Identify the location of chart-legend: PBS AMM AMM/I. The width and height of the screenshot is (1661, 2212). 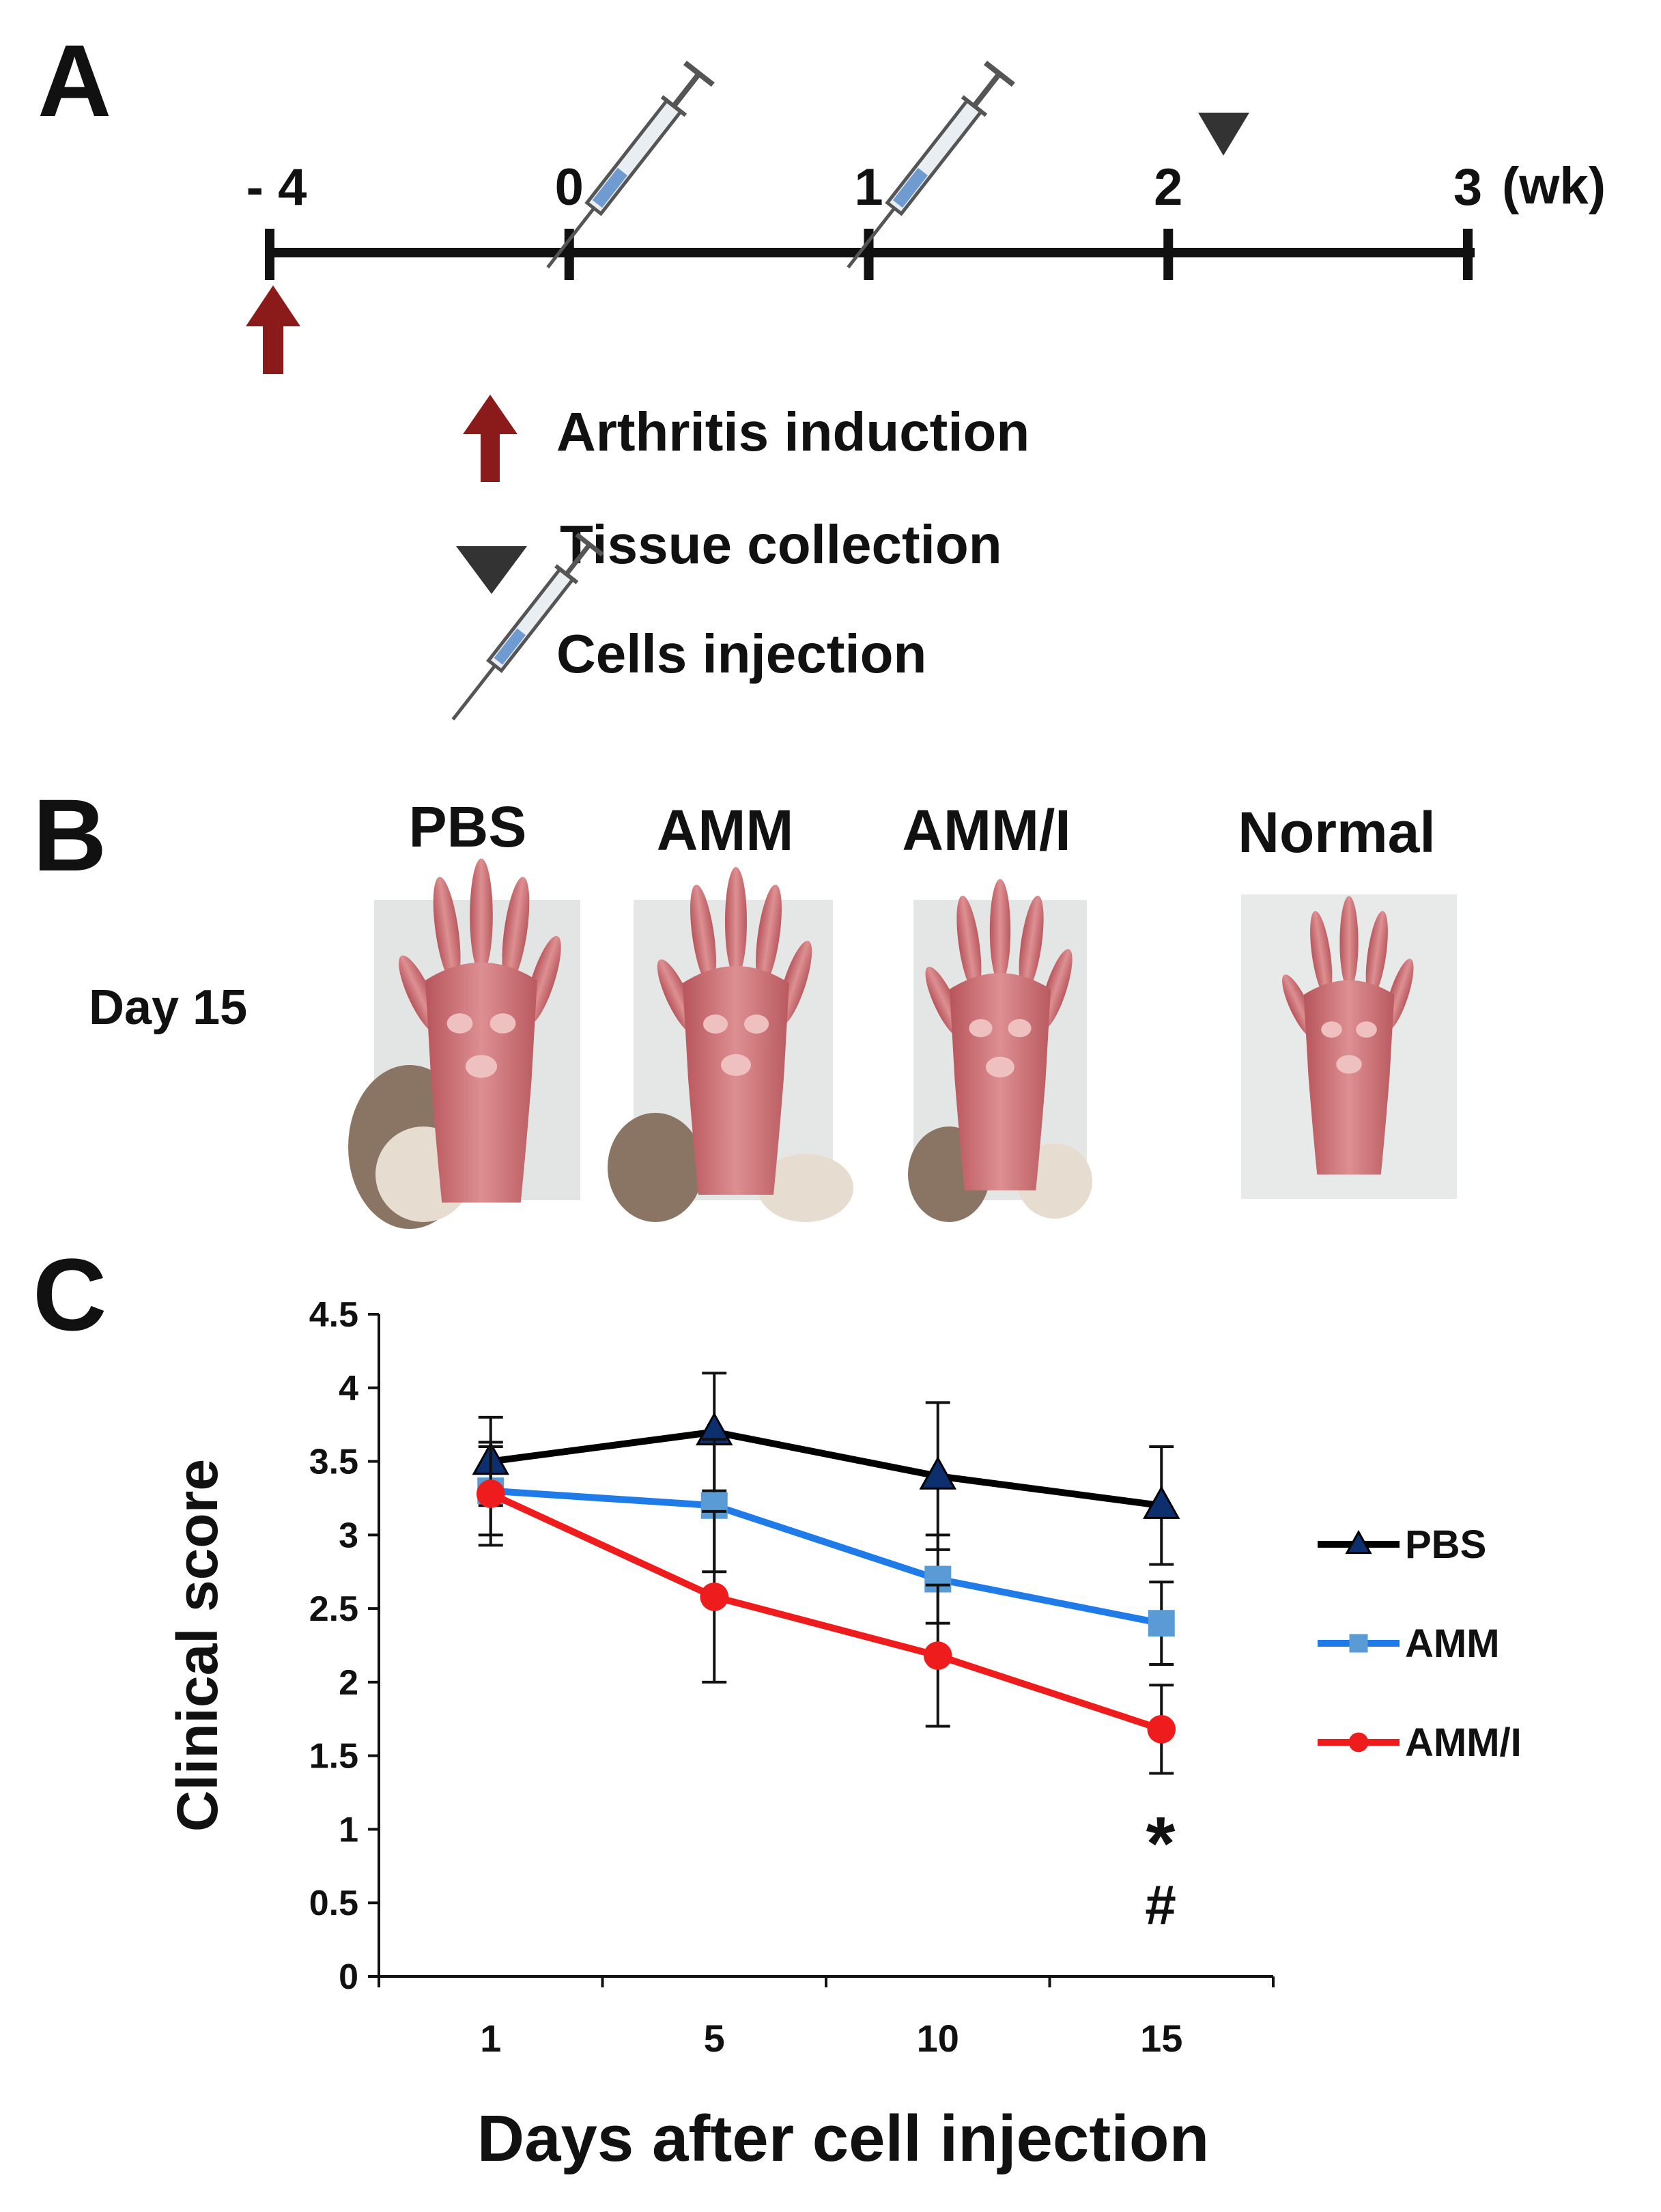
(1420, 1643).